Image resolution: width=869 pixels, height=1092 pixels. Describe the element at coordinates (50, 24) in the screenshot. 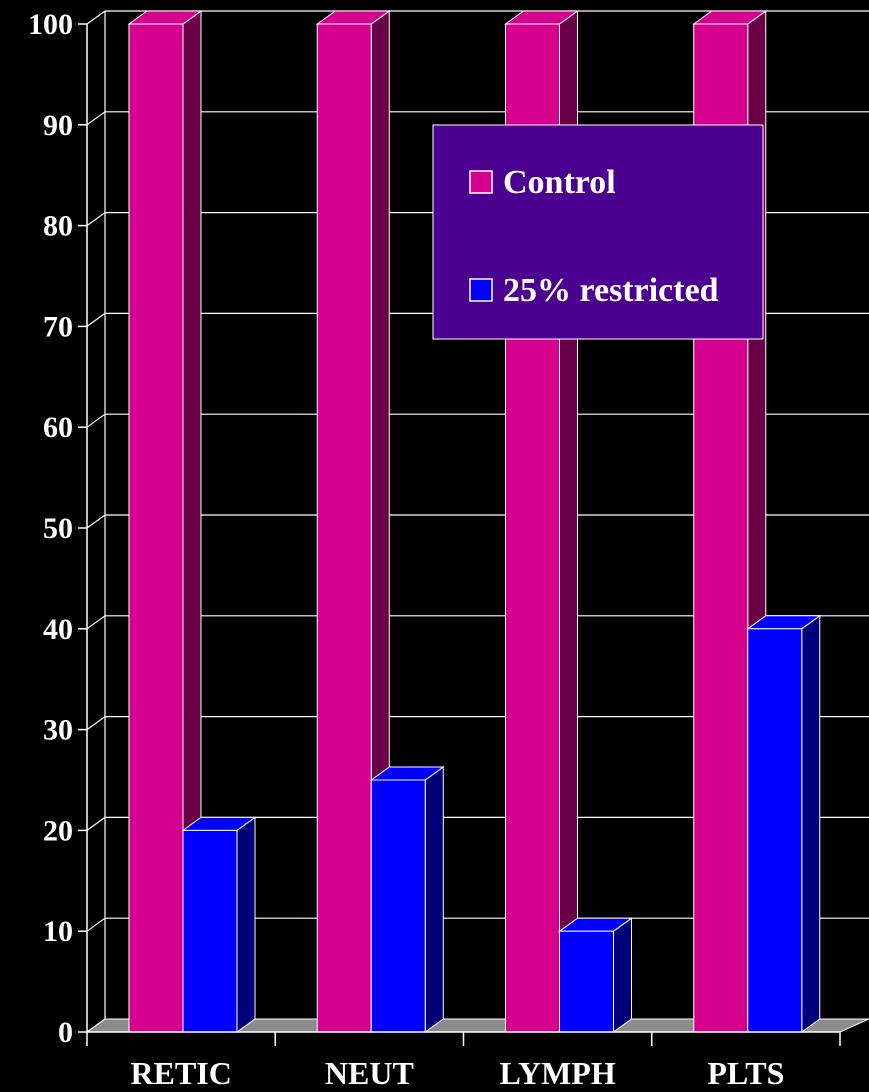

I see `y-tick-label: 100` at that location.